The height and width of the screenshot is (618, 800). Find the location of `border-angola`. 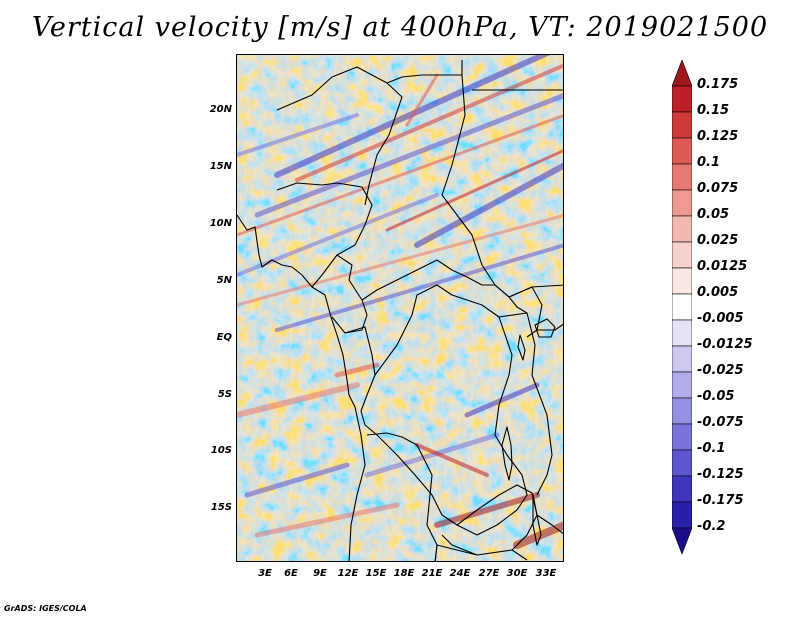

border-angola is located at coordinates (402, 496).